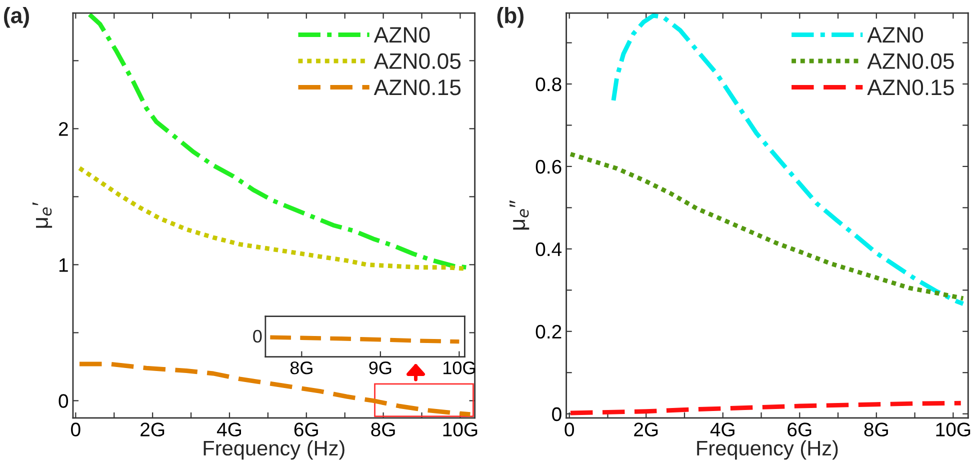 This screenshot has width=973, height=467. Describe the element at coordinates (257, 336) in the screenshot. I see `annotation: 0` at that location.